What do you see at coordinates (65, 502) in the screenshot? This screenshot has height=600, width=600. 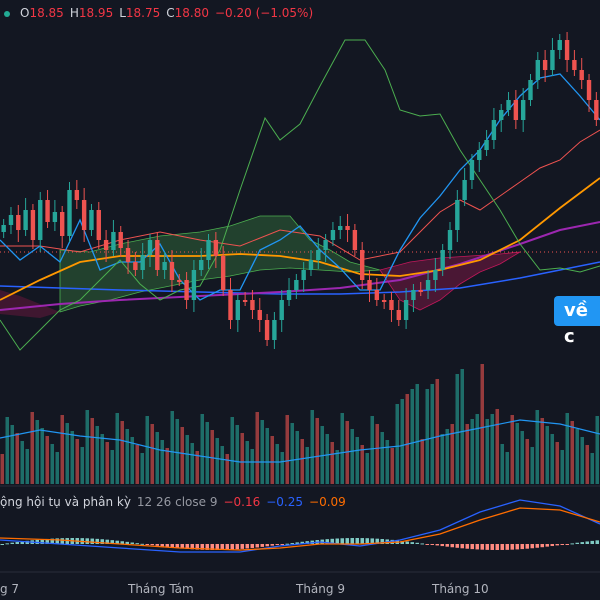 I see `macd-indicator-name: ộng hội tụ và phân kỳ` at bounding box center [65, 502].